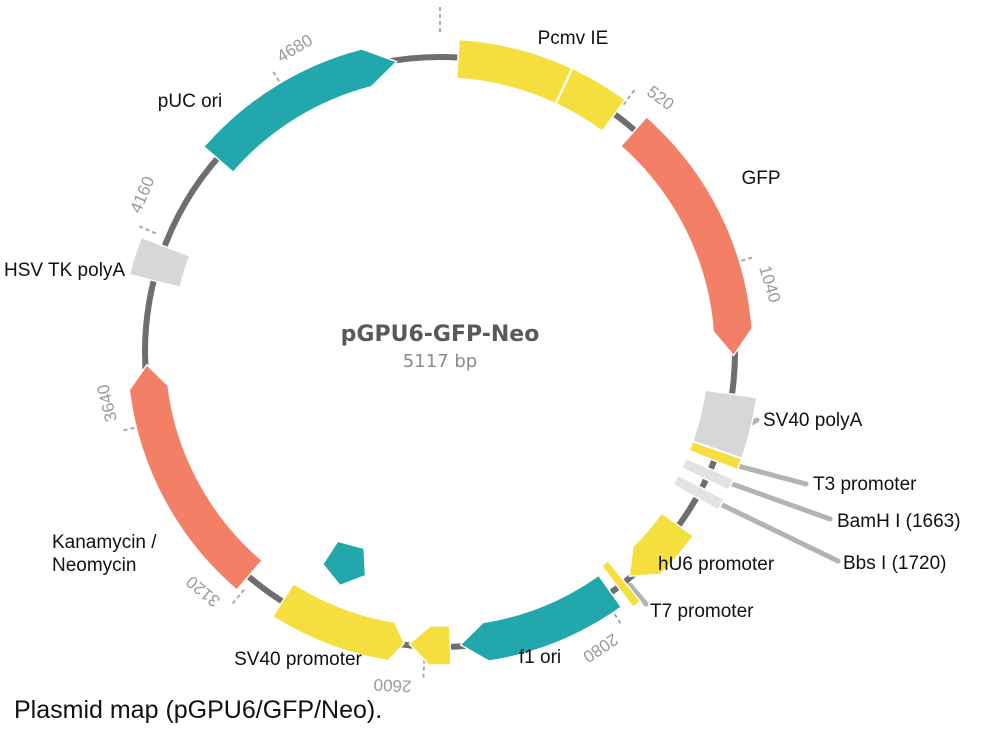 Image resolution: width=982 pixels, height=744 pixels. Describe the element at coordinates (715, 455) in the screenshot. I see `feature-arc-t3-promoter` at that location.